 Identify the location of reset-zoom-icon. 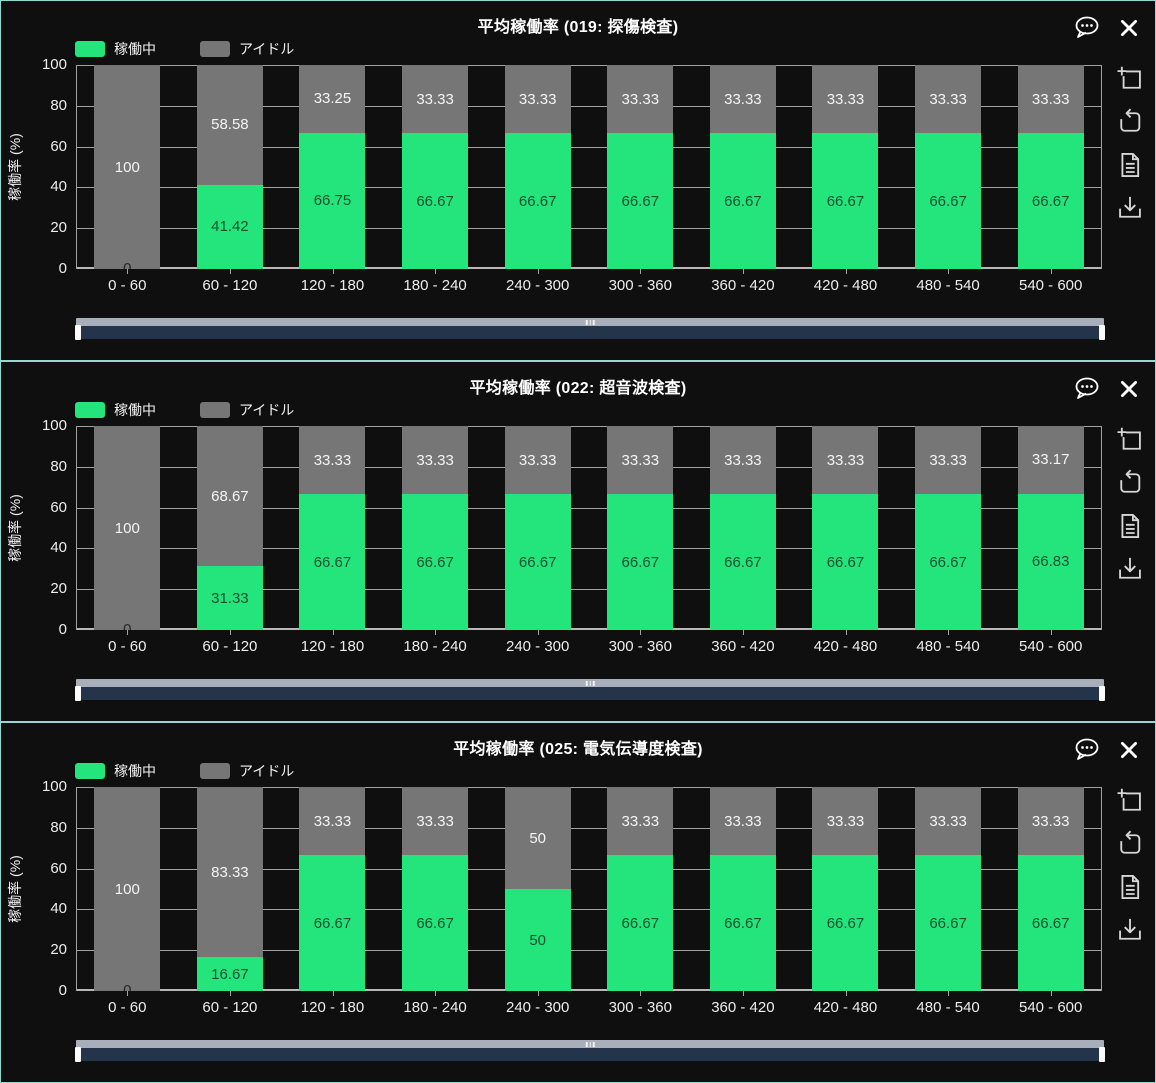
(1130, 844).